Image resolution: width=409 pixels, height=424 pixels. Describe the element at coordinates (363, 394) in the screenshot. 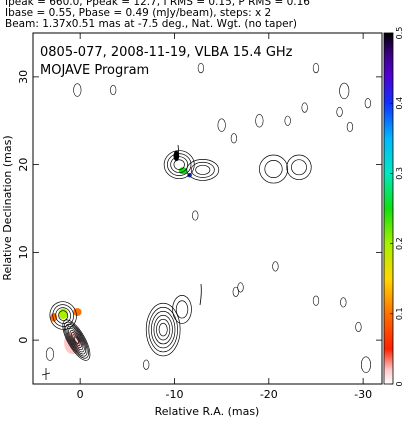

I see `x-tick-label: -30` at that location.